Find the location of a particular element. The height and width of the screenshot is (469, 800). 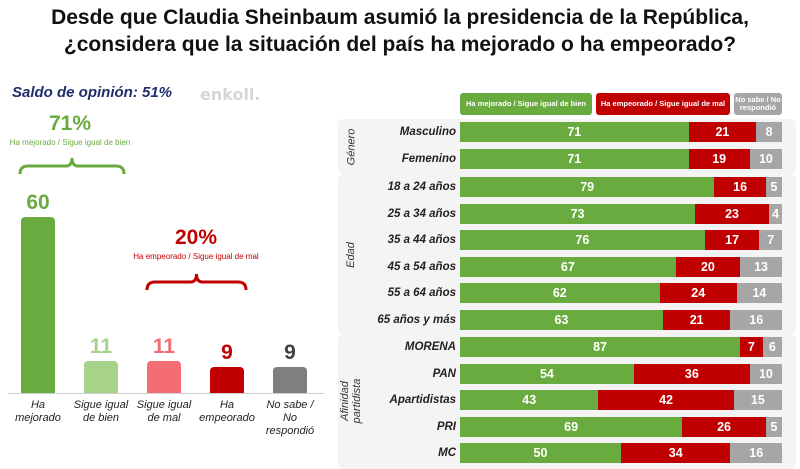

bar-segment: 14 is located at coordinates (759, 293).